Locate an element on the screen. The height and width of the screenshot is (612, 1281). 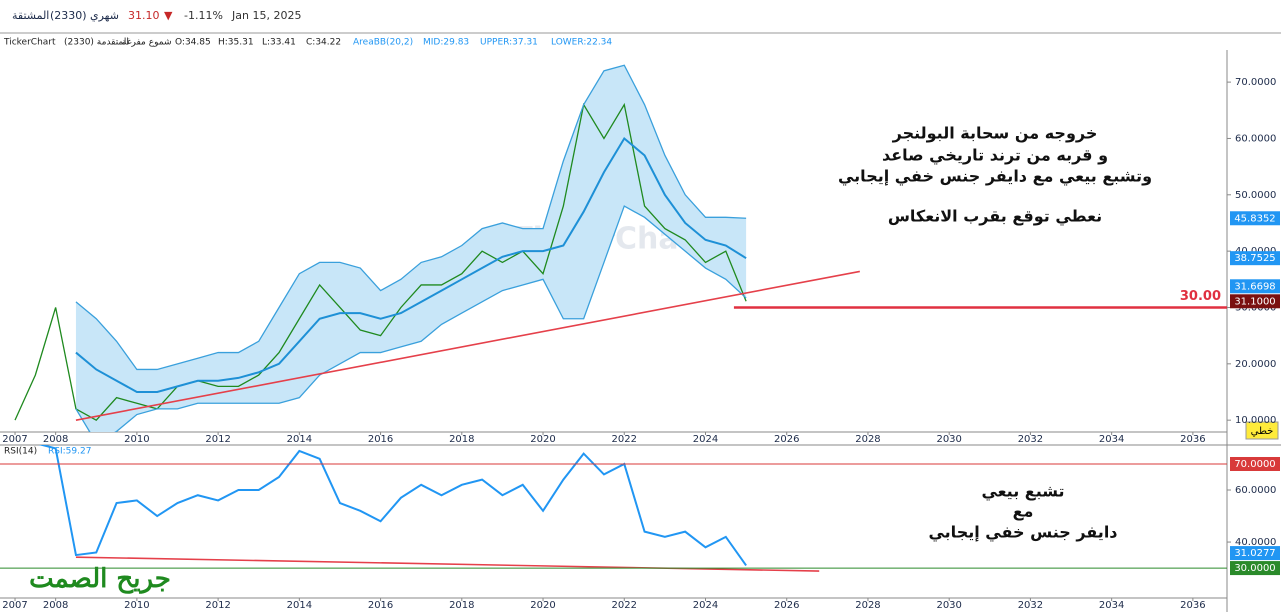
value-badge-label: 38.7525 is located at coordinates (1254, 258).